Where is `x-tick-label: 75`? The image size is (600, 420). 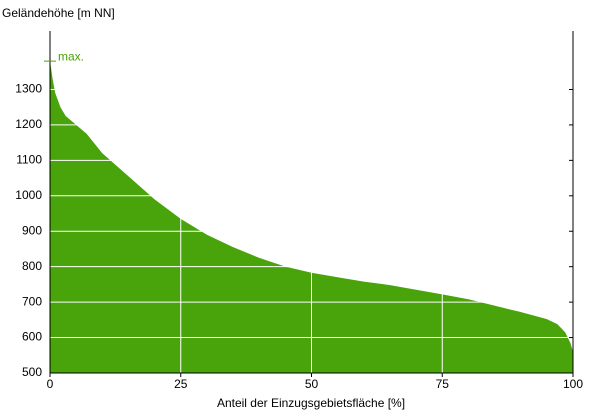 x-tick-label: 75 is located at coordinates (443, 384).